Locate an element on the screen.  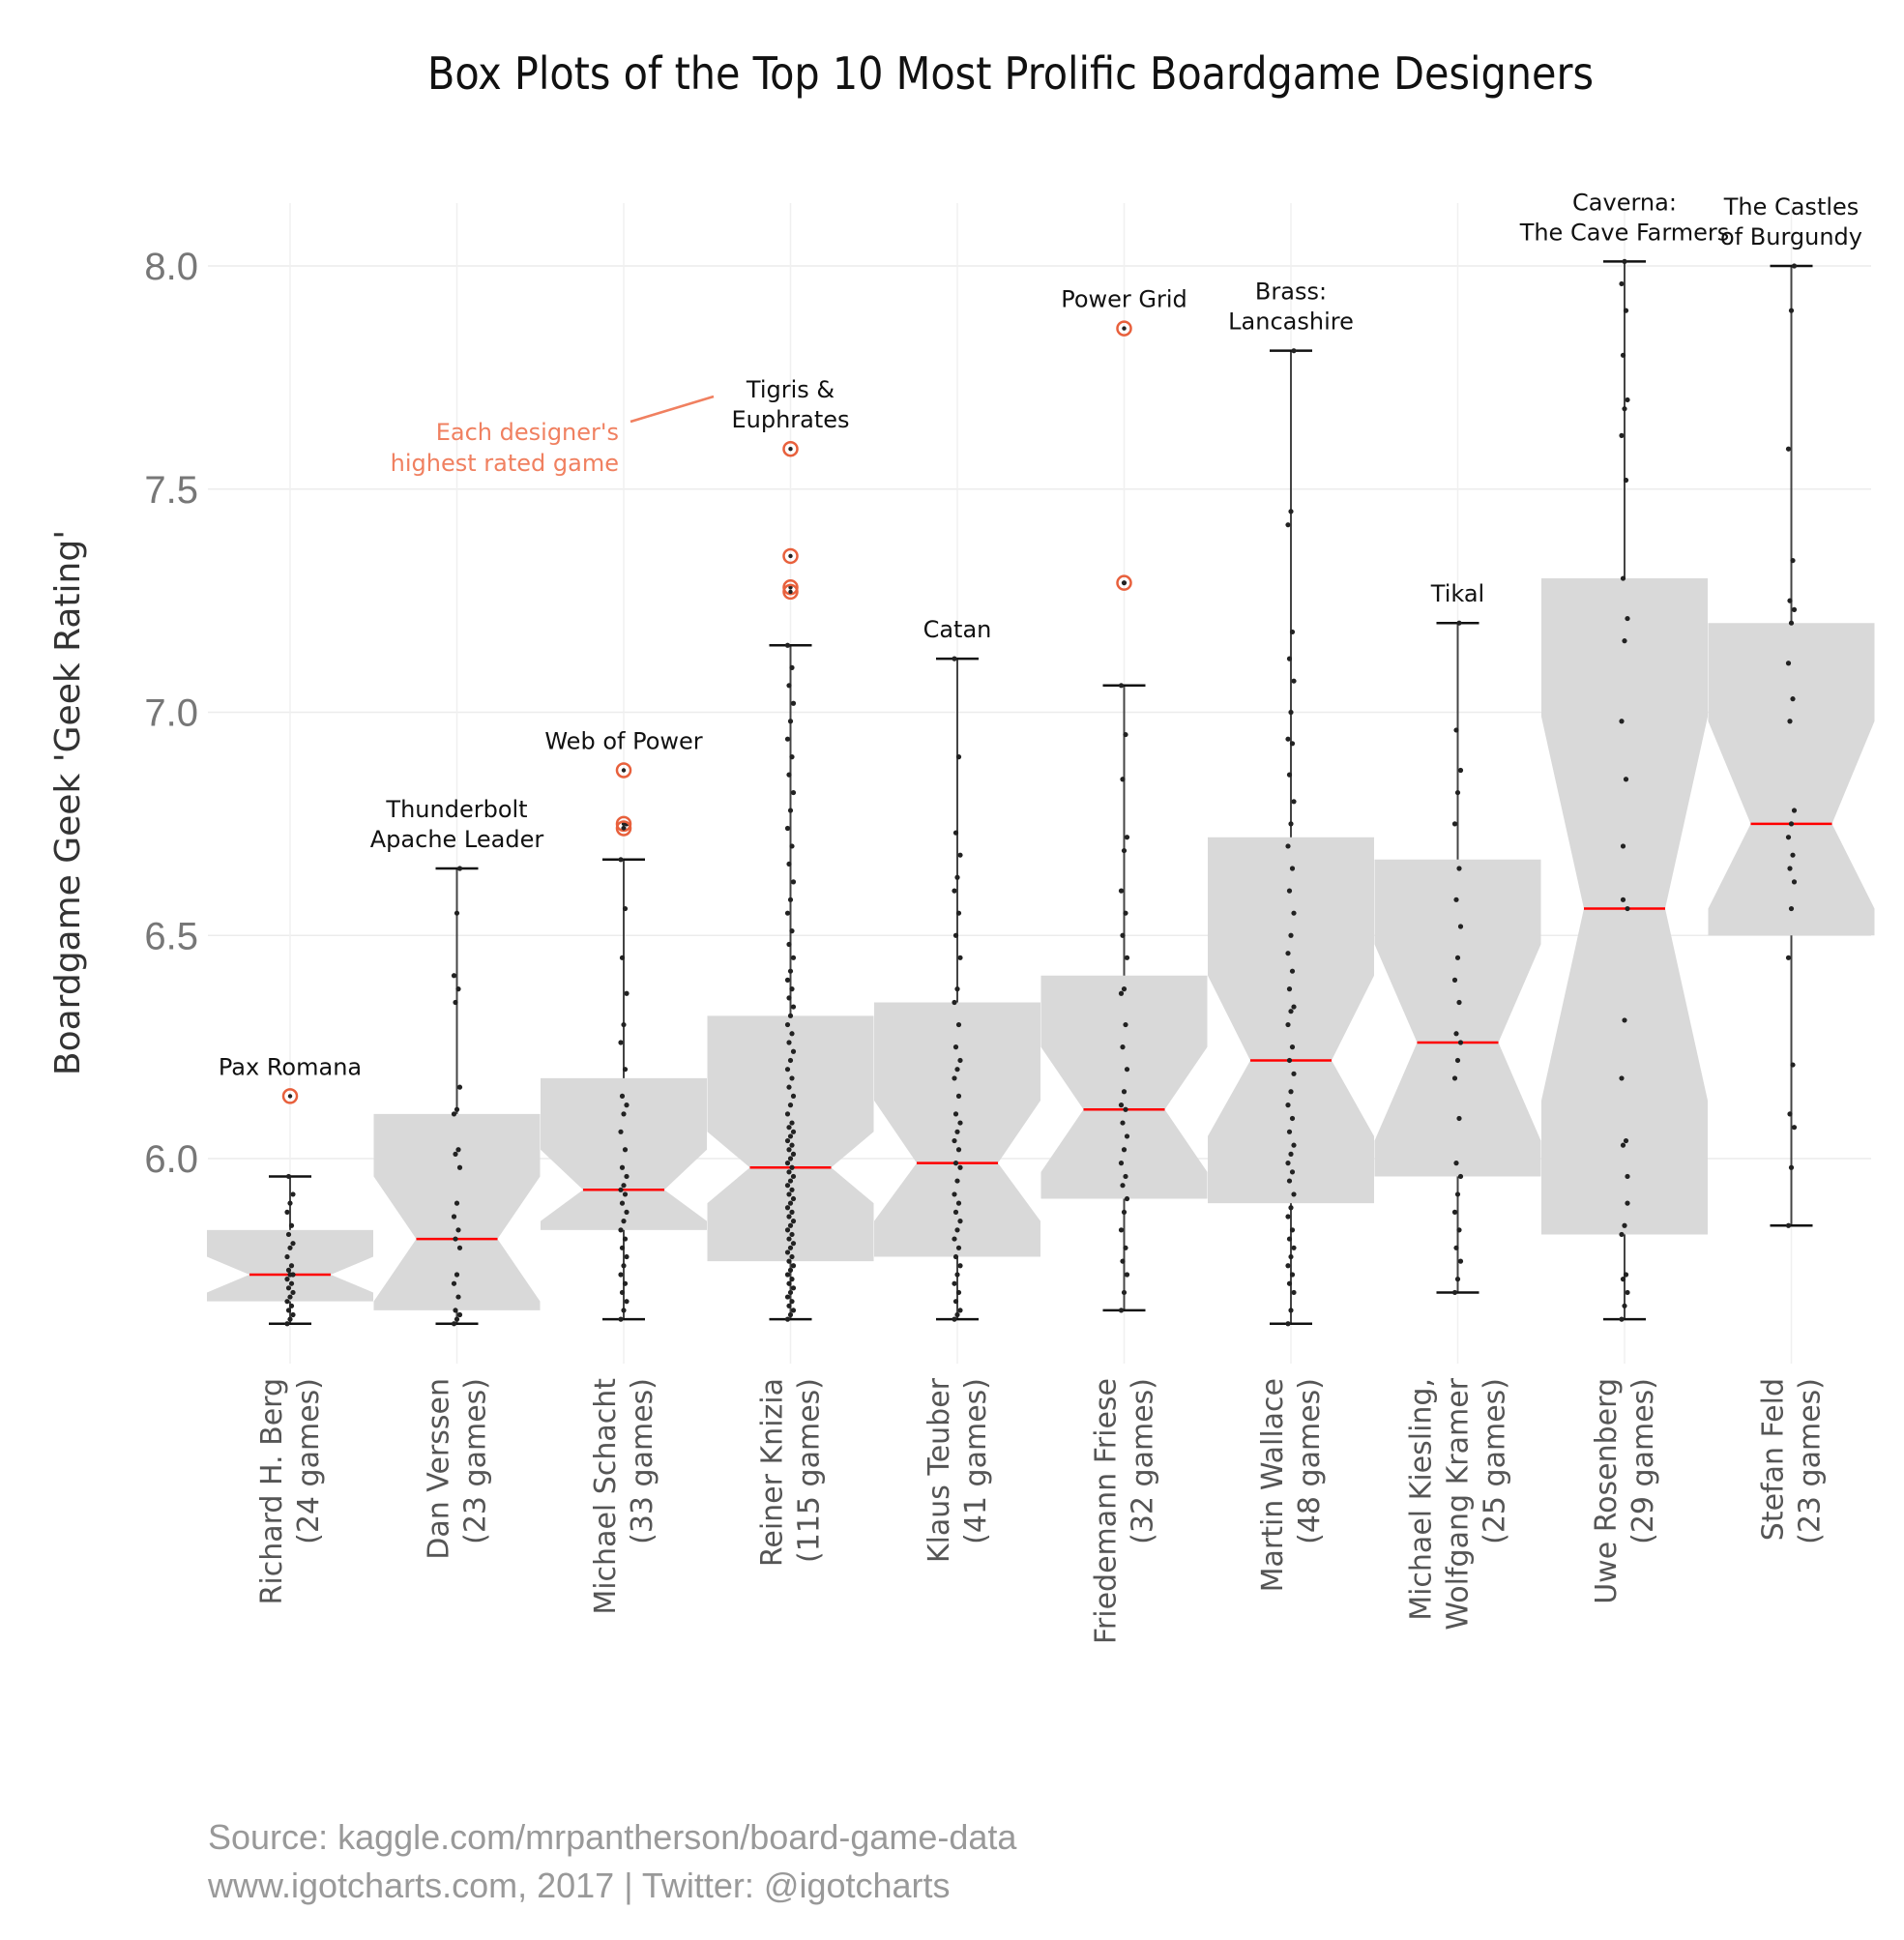
designer-box-group: Caverna: The Cave Farmers is located at coordinates (1624, 755).